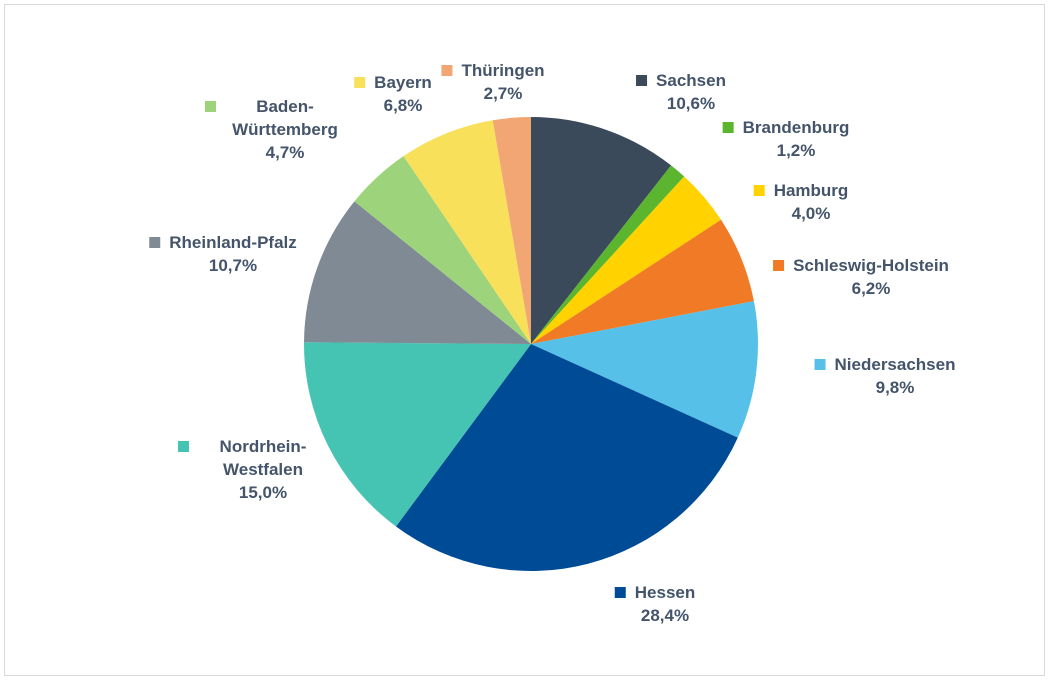 Image resolution: width=1051 pixels, height=682 pixels. I want to click on label-text: Baden-Württemberg 4,7%, so click(285, 129).